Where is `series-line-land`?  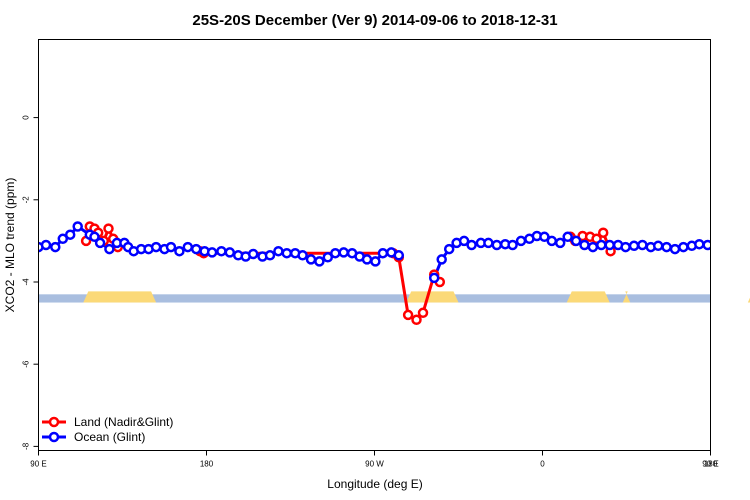
series-line-land is located at coordinates (748, 243).